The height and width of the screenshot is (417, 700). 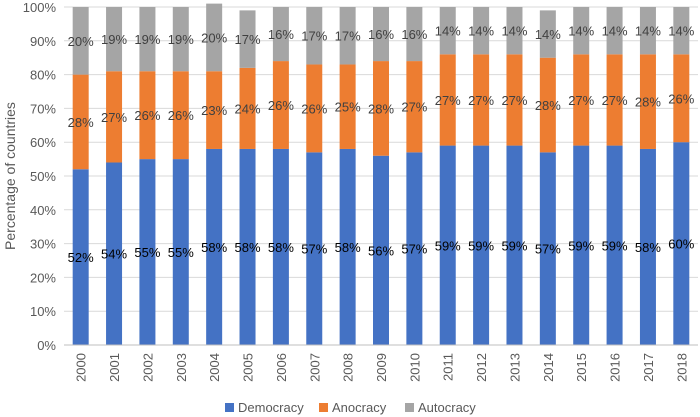 I want to click on y-tick-label: 0%, so click(x=46, y=345).